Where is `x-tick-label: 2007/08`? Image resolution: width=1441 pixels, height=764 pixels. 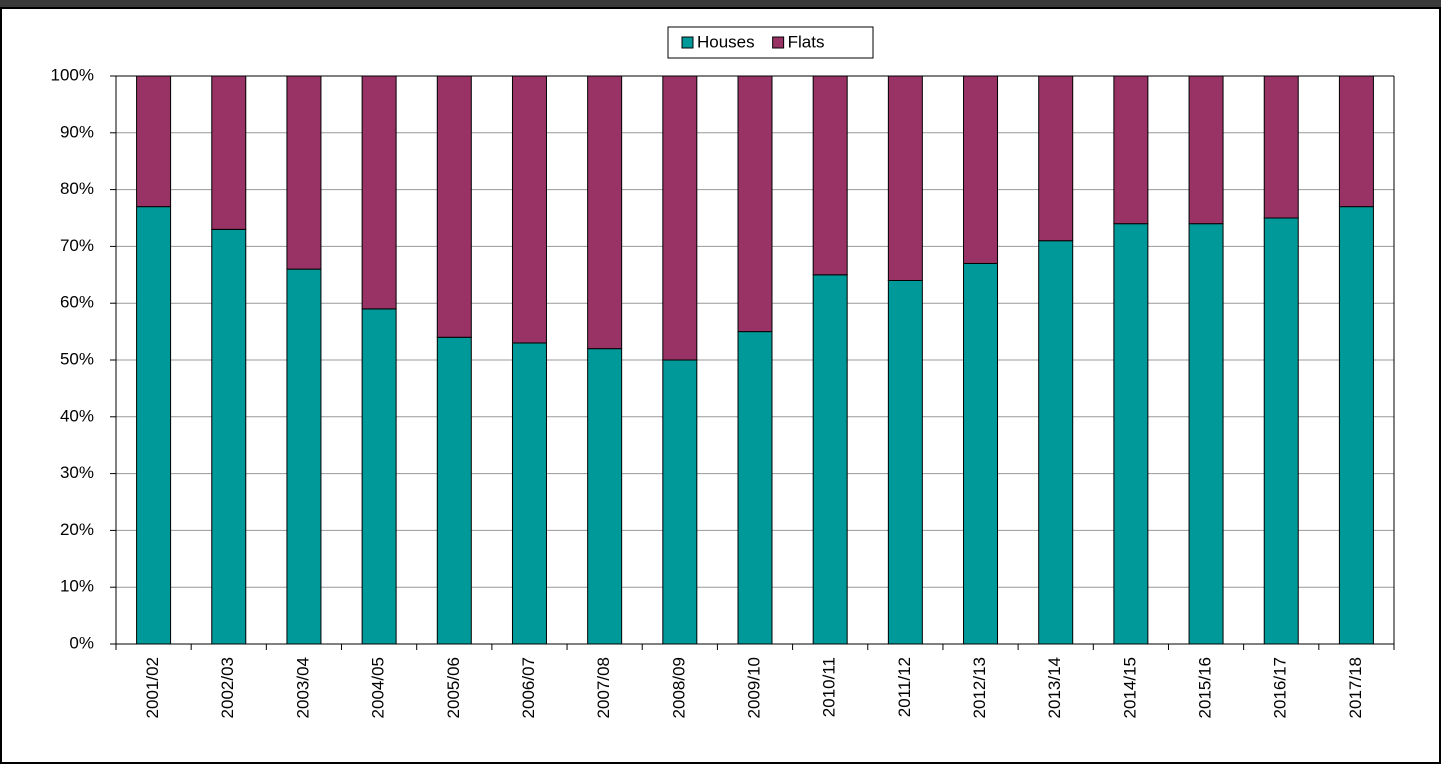 x-tick-label: 2007/08 is located at coordinates (603, 687).